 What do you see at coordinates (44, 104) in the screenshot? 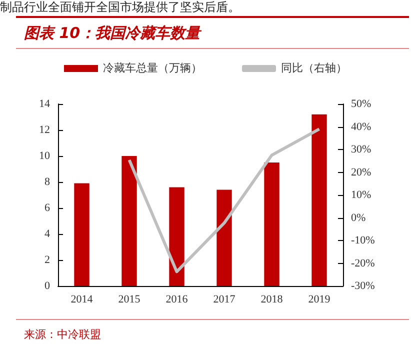
I see `y-tick-label: 14` at bounding box center [44, 104].